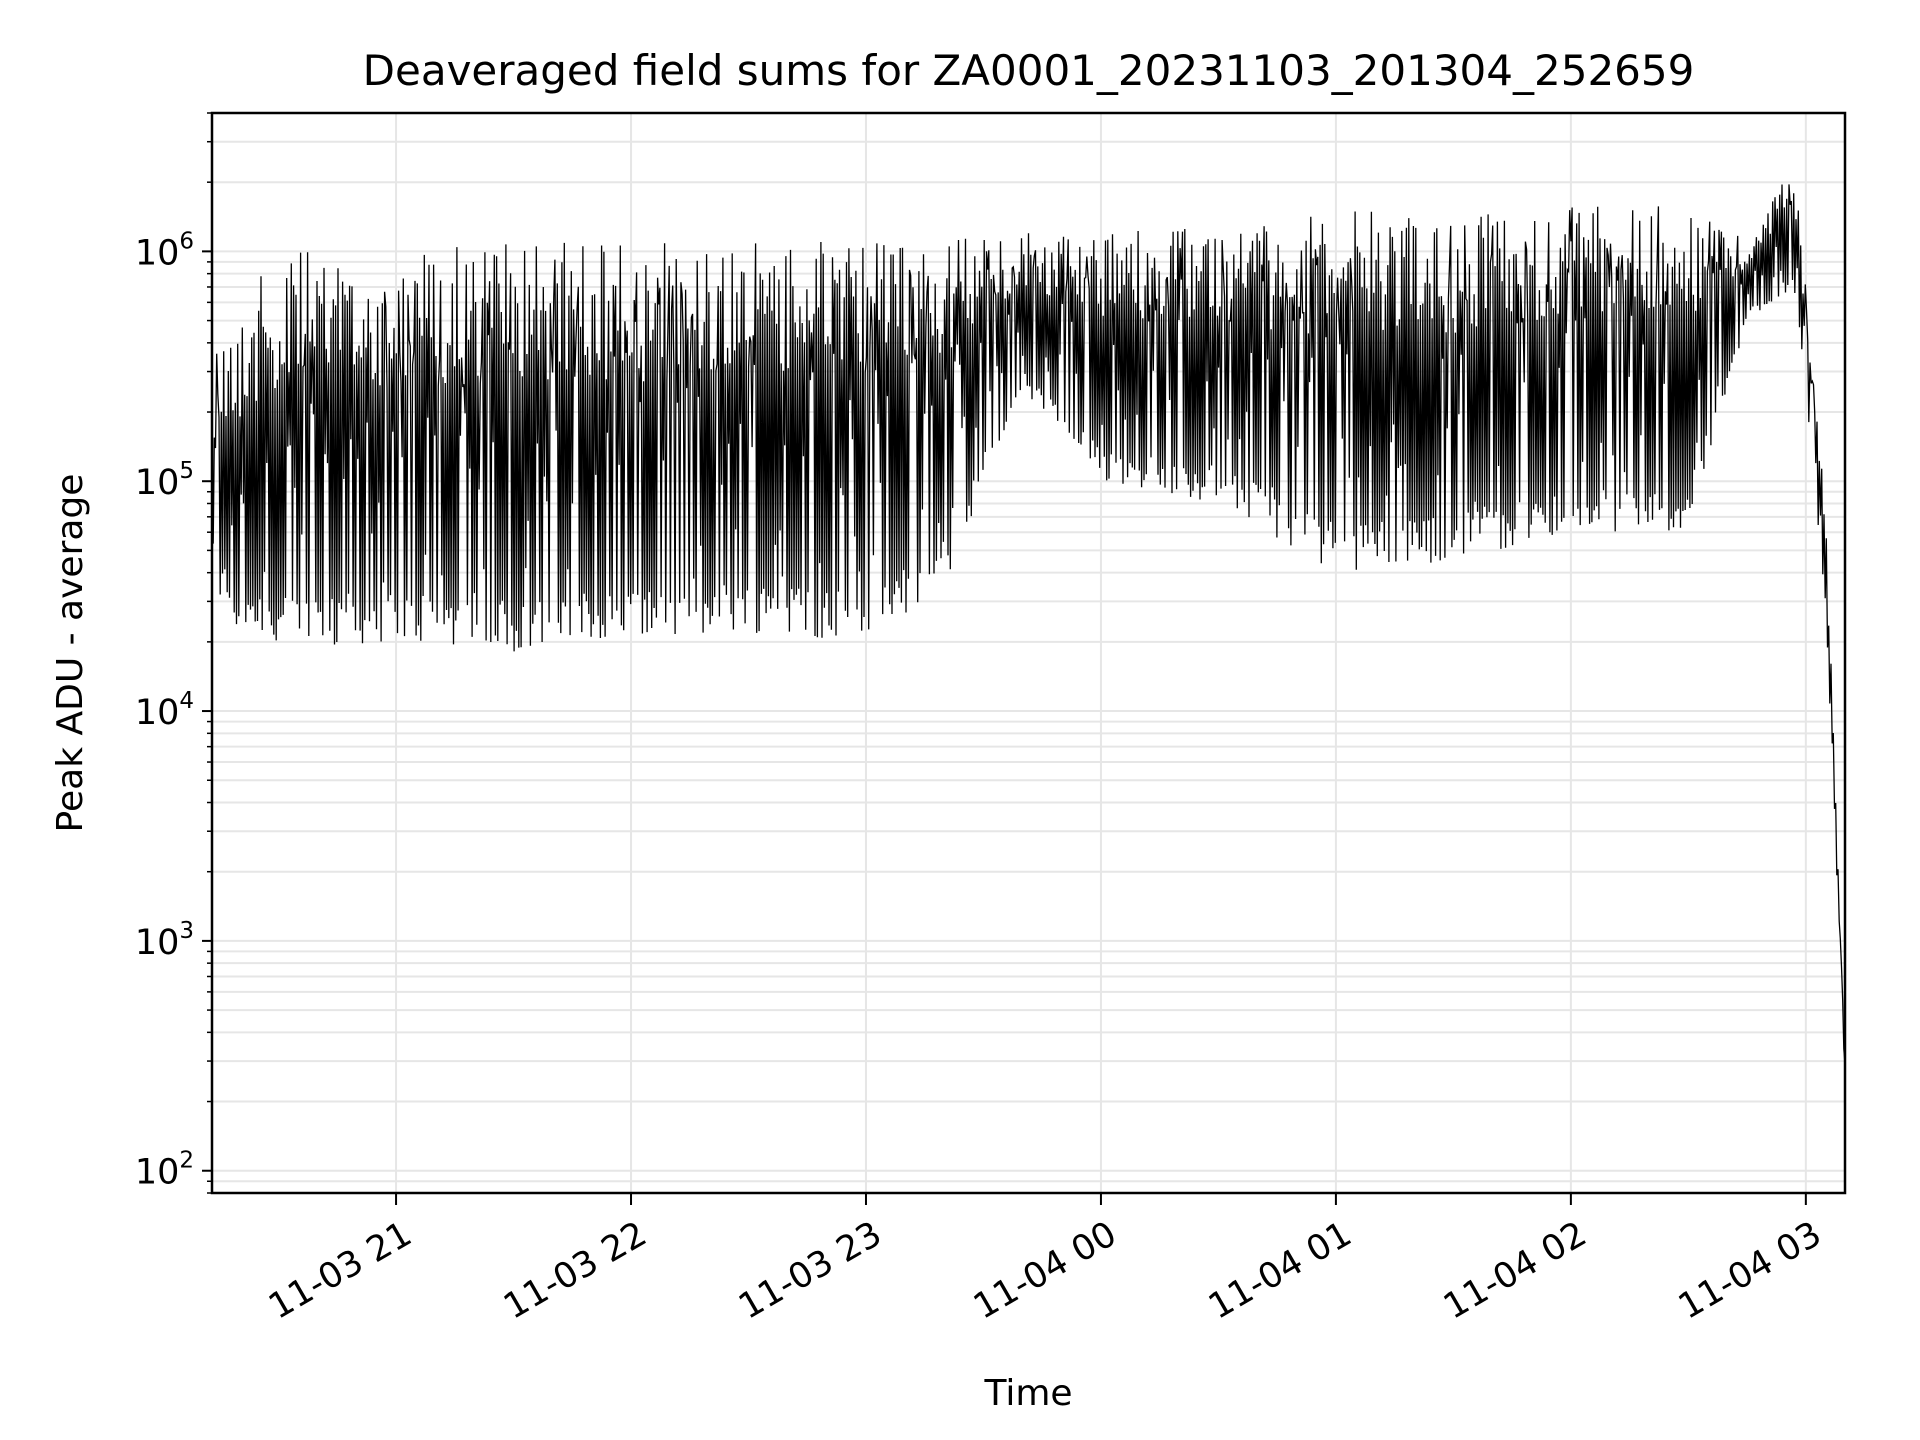 The width and height of the screenshot is (1920, 1440). What do you see at coordinates (1045, 1270) in the screenshot?
I see `x-tick-label: 11-04 00` at bounding box center [1045, 1270].